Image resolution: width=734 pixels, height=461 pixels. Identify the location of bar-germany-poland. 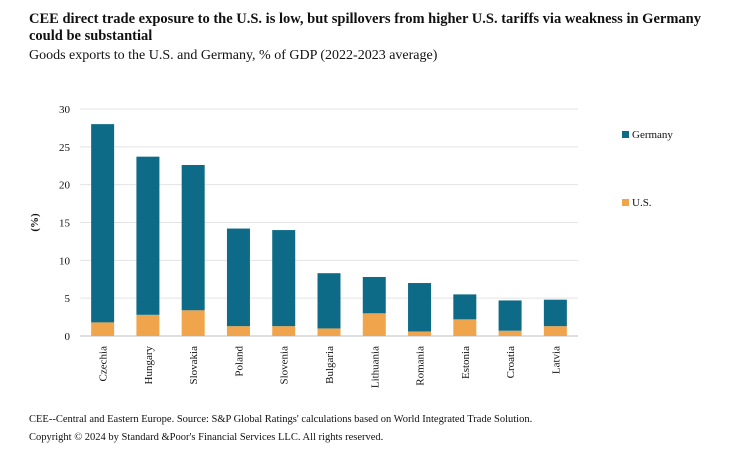
(238, 277).